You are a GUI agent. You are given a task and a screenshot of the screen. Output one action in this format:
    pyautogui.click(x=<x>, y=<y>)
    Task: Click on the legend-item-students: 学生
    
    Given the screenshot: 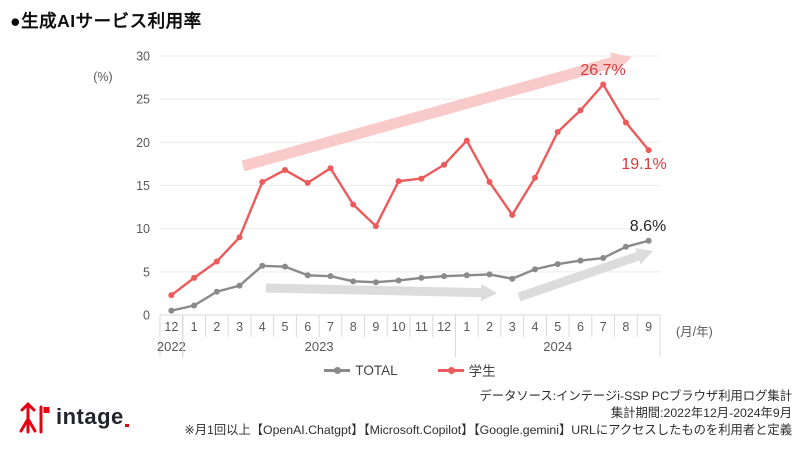 What is the action you would take?
    pyautogui.click(x=466, y=370)
    